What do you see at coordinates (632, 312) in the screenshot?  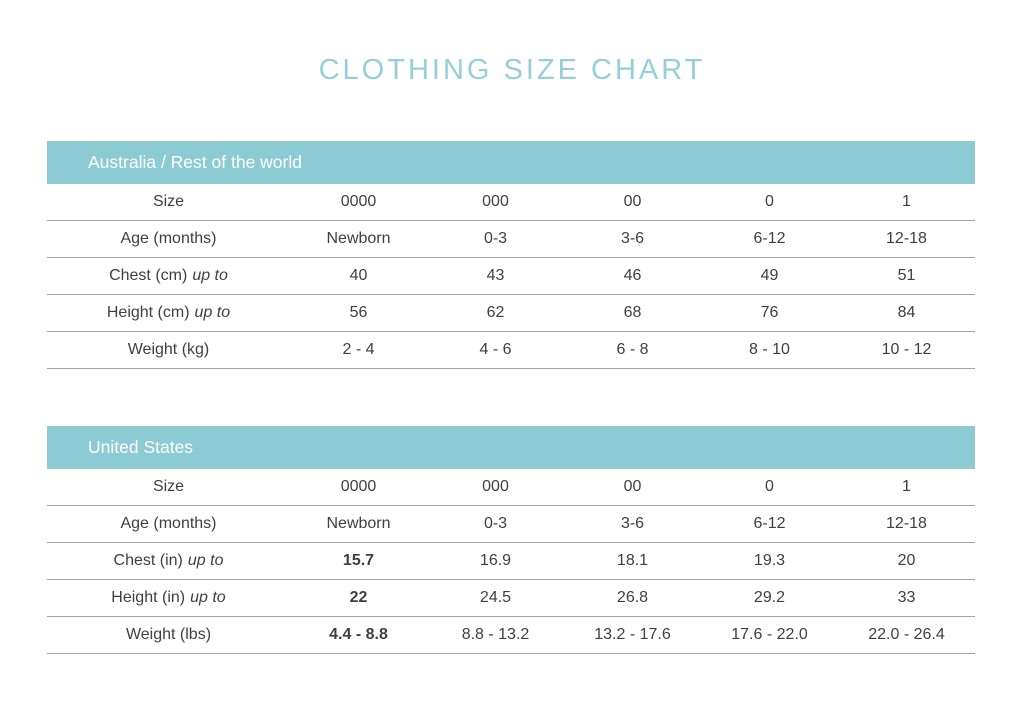 I see `cell-value: 68` at bounding box center [632, 312].